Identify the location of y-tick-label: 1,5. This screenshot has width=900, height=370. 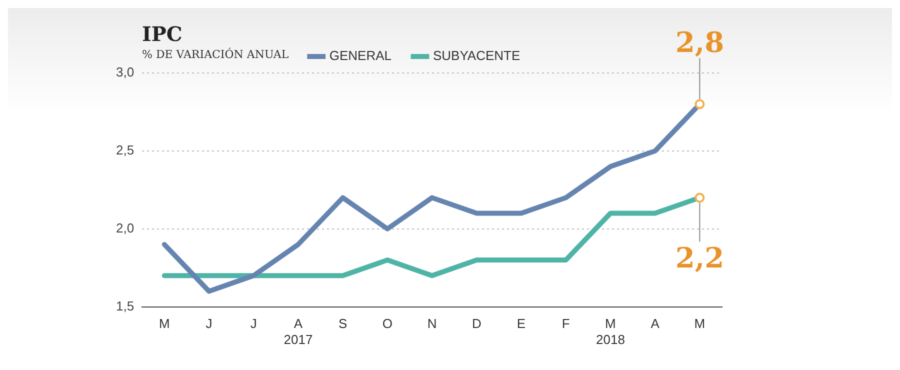
(125, 306).